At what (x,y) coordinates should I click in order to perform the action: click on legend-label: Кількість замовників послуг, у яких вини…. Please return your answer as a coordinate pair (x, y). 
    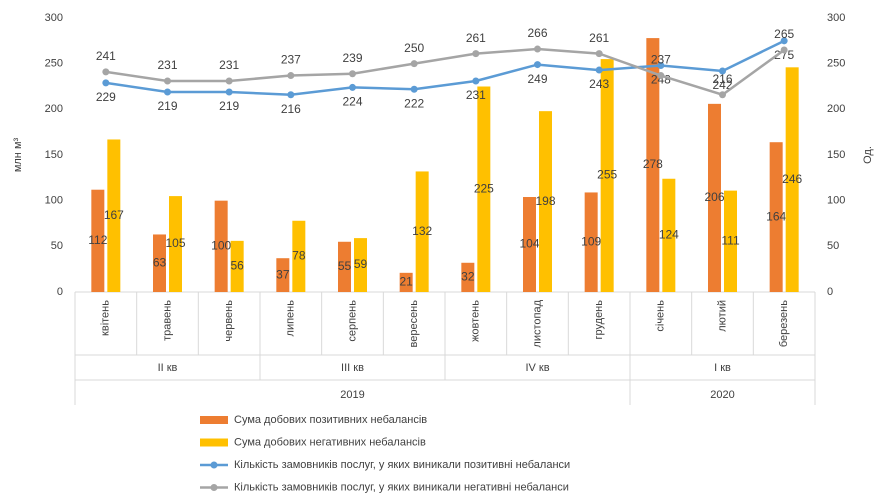
    Looking at the image, I should click on (401, 487).